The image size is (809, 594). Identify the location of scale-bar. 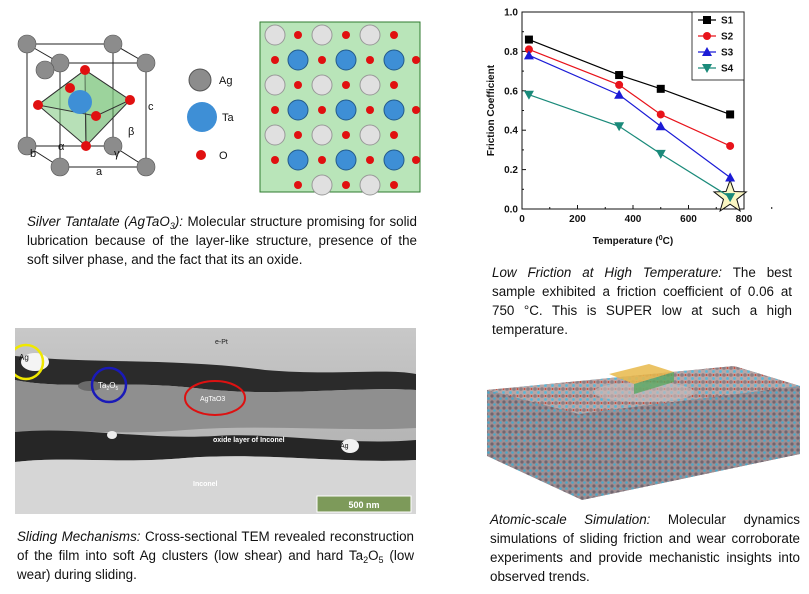
(364, 504).